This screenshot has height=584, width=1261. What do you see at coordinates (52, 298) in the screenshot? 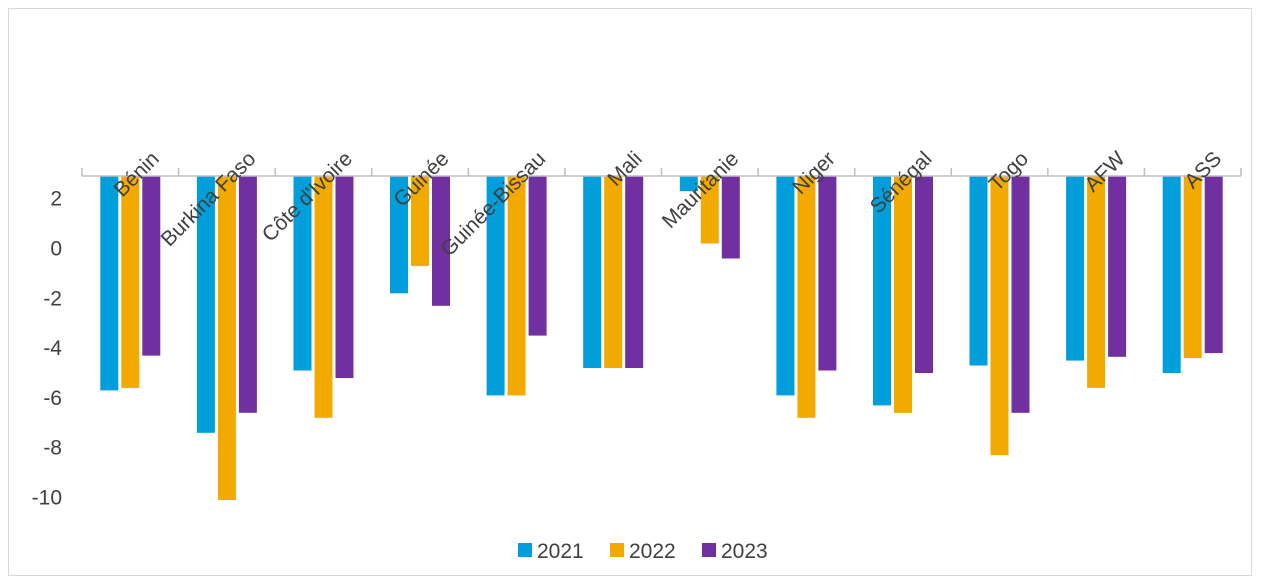
I see `y-tick-label: -2` at bounding box center [52, 298].